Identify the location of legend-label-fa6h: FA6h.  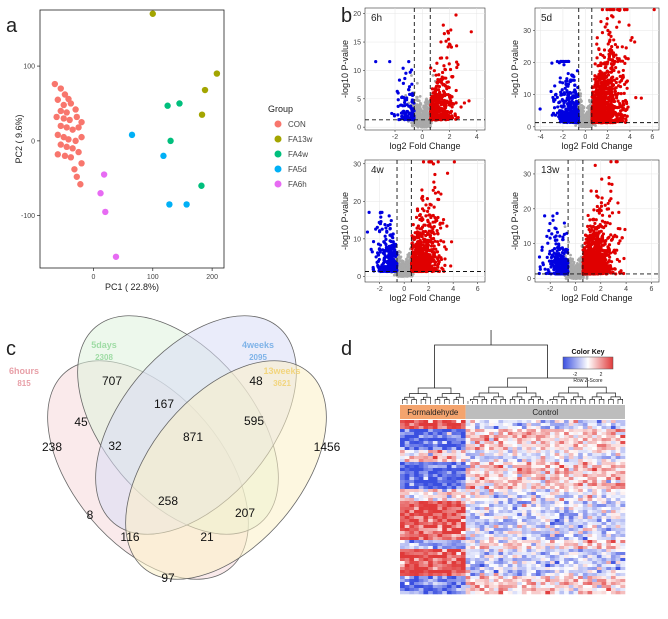
(297, 184).